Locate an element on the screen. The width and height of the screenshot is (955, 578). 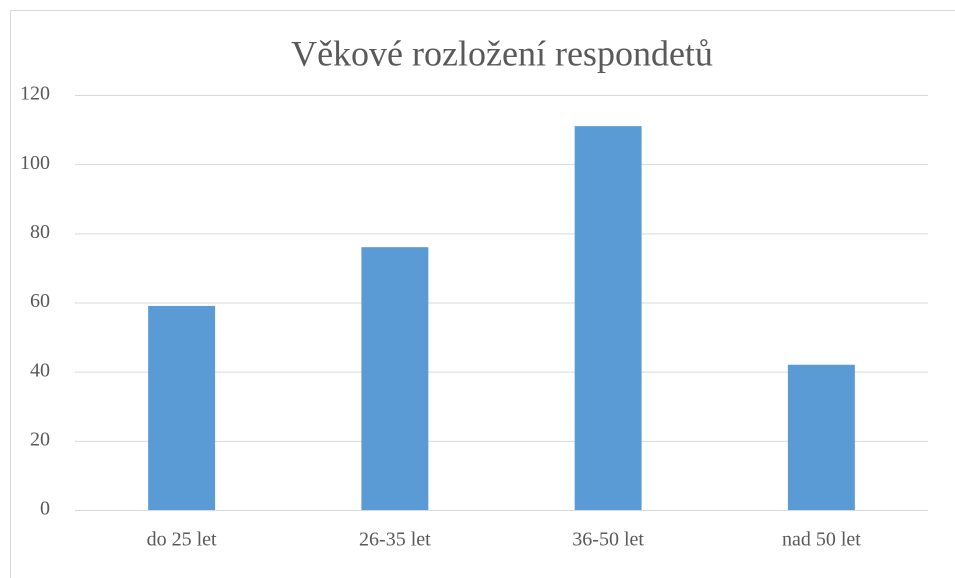
x-tick-label: 26-35 let is located at coordinates (395, 540).